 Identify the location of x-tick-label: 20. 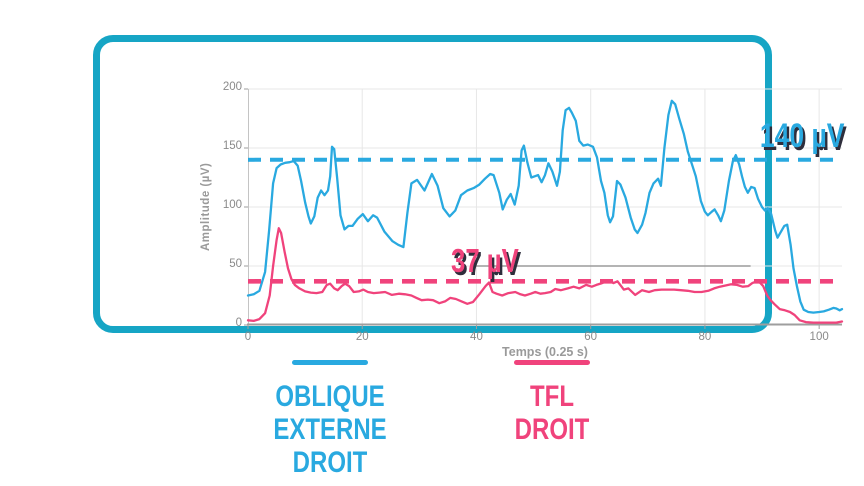
(362, 337).